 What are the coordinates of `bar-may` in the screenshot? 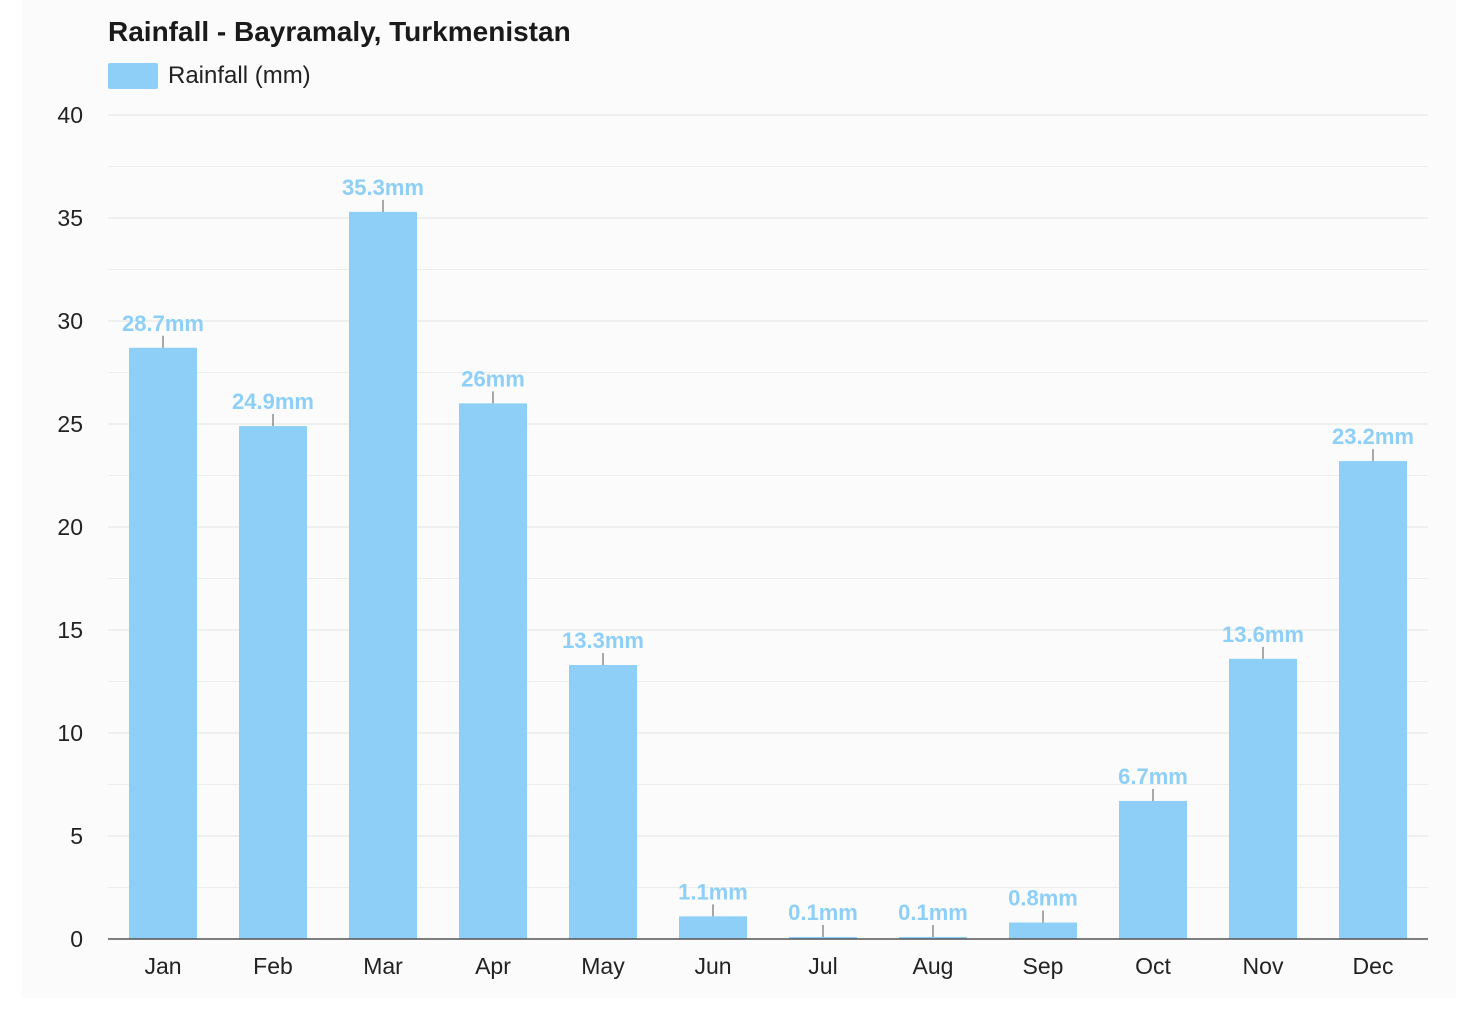 It's located at (603, 802).